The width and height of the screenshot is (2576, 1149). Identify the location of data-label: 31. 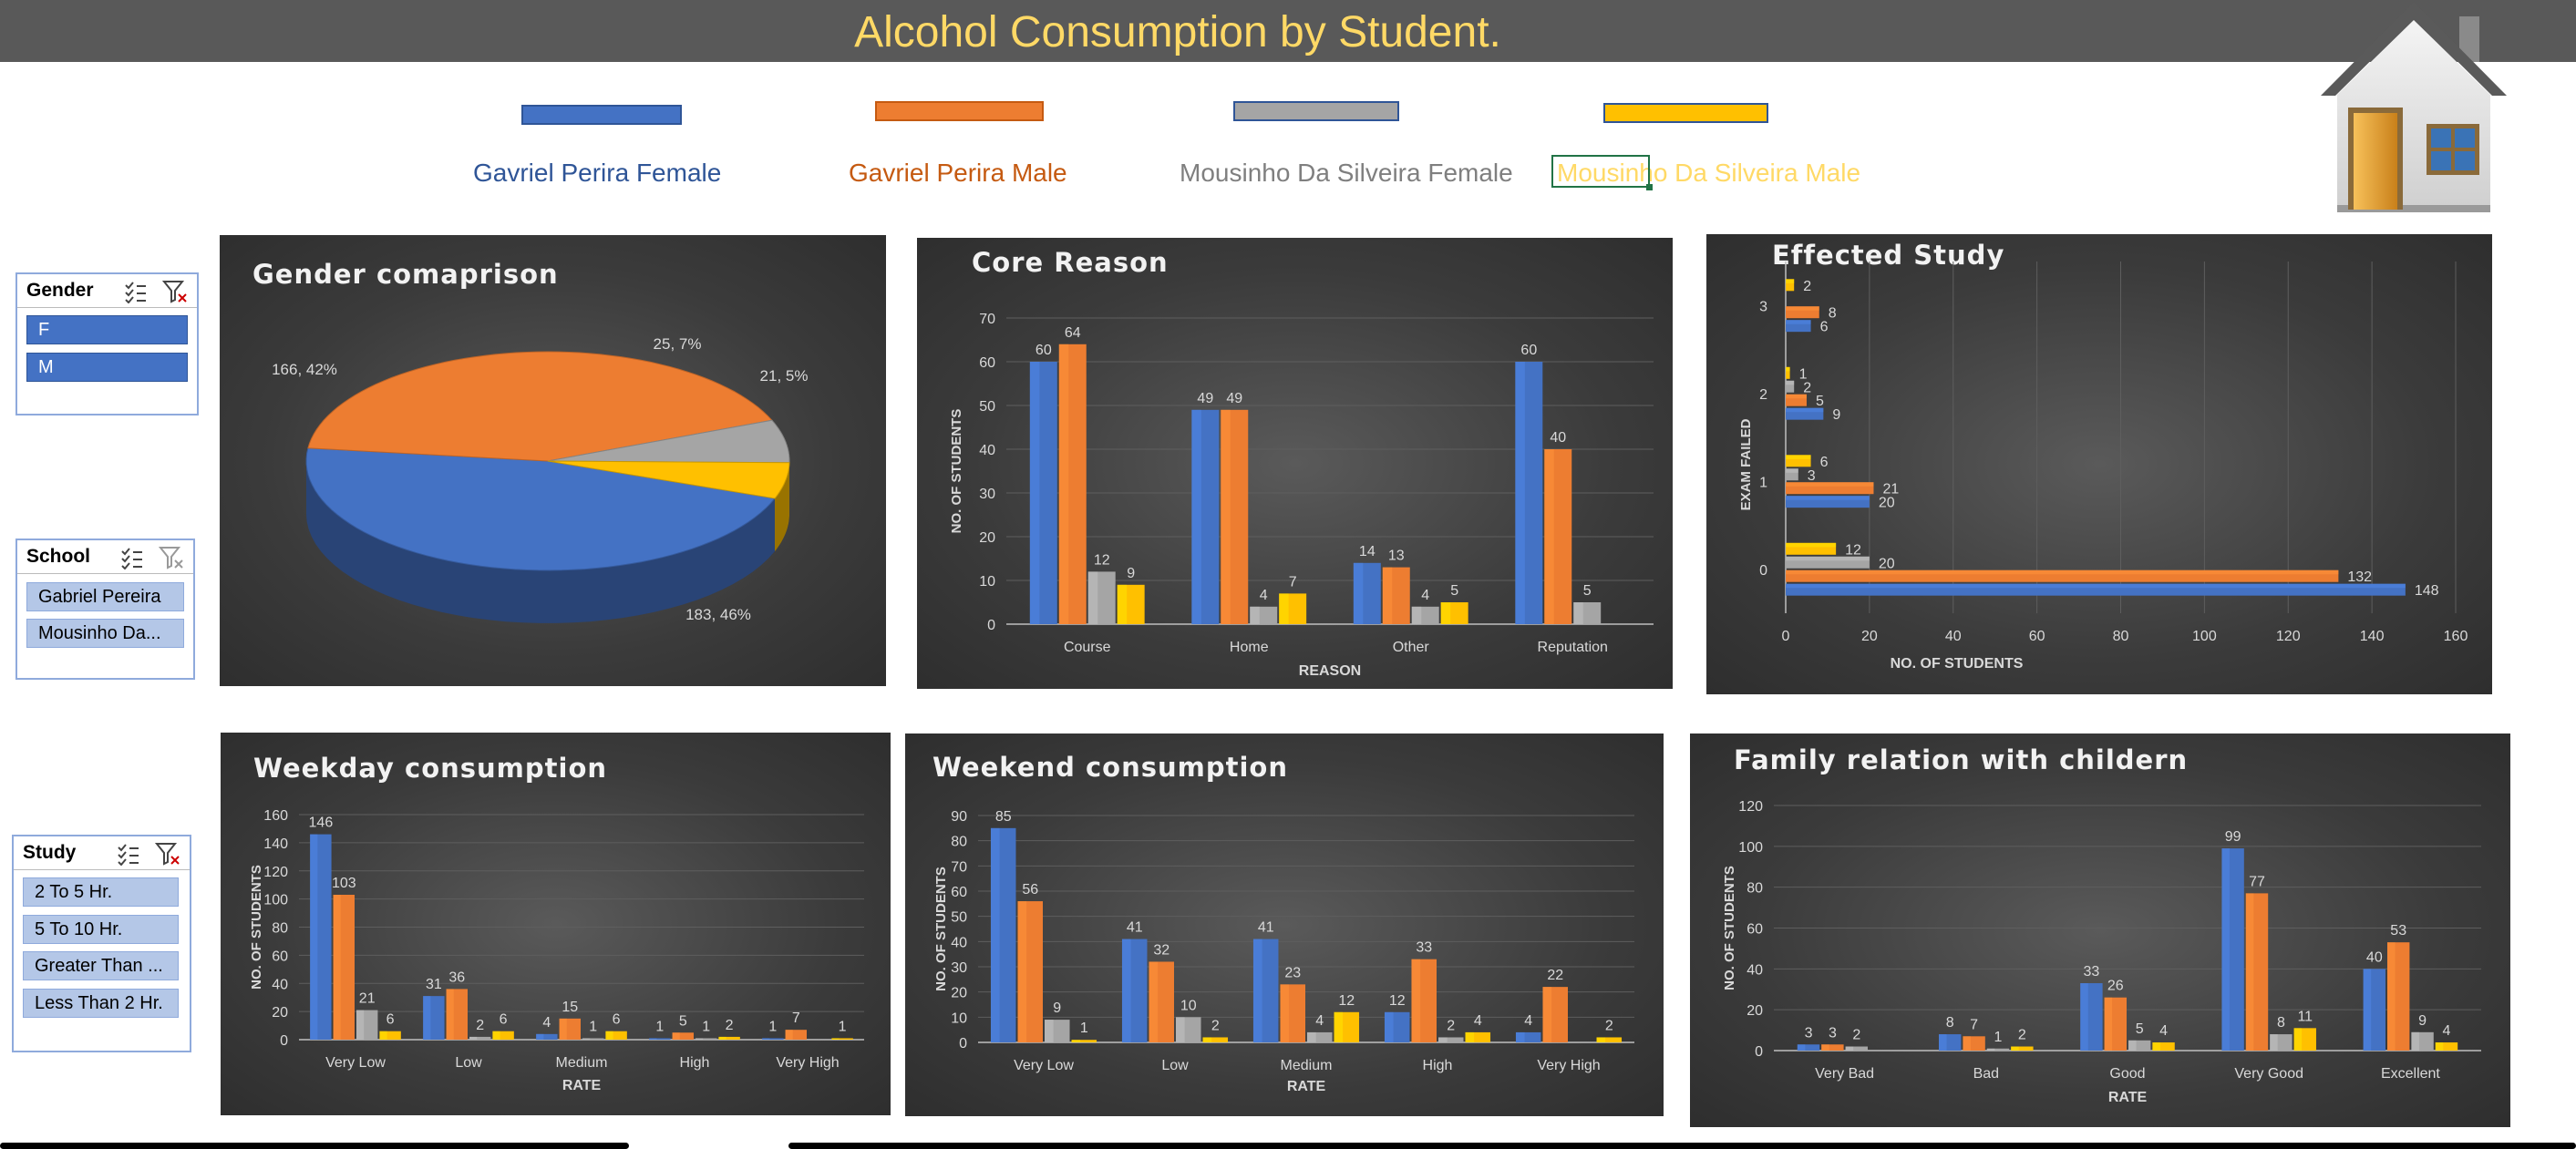
(434, 984).